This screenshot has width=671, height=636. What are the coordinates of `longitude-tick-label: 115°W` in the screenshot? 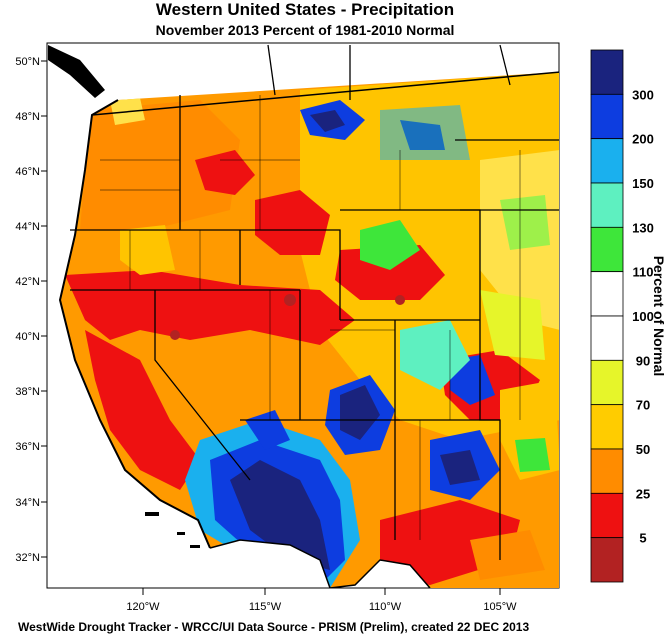 It's located at (265, 607).